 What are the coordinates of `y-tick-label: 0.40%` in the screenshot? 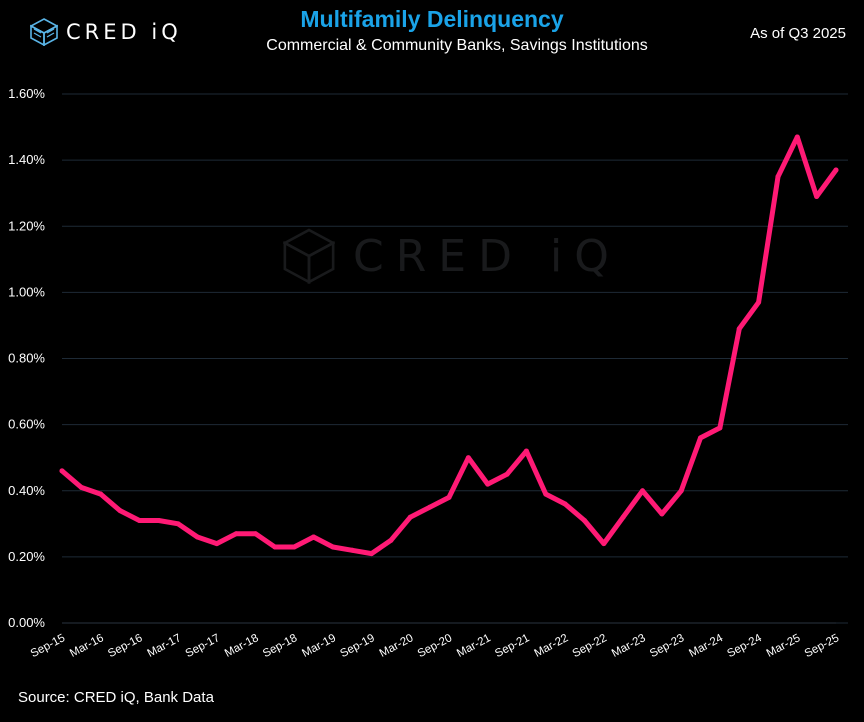 It's located at (26, 490).